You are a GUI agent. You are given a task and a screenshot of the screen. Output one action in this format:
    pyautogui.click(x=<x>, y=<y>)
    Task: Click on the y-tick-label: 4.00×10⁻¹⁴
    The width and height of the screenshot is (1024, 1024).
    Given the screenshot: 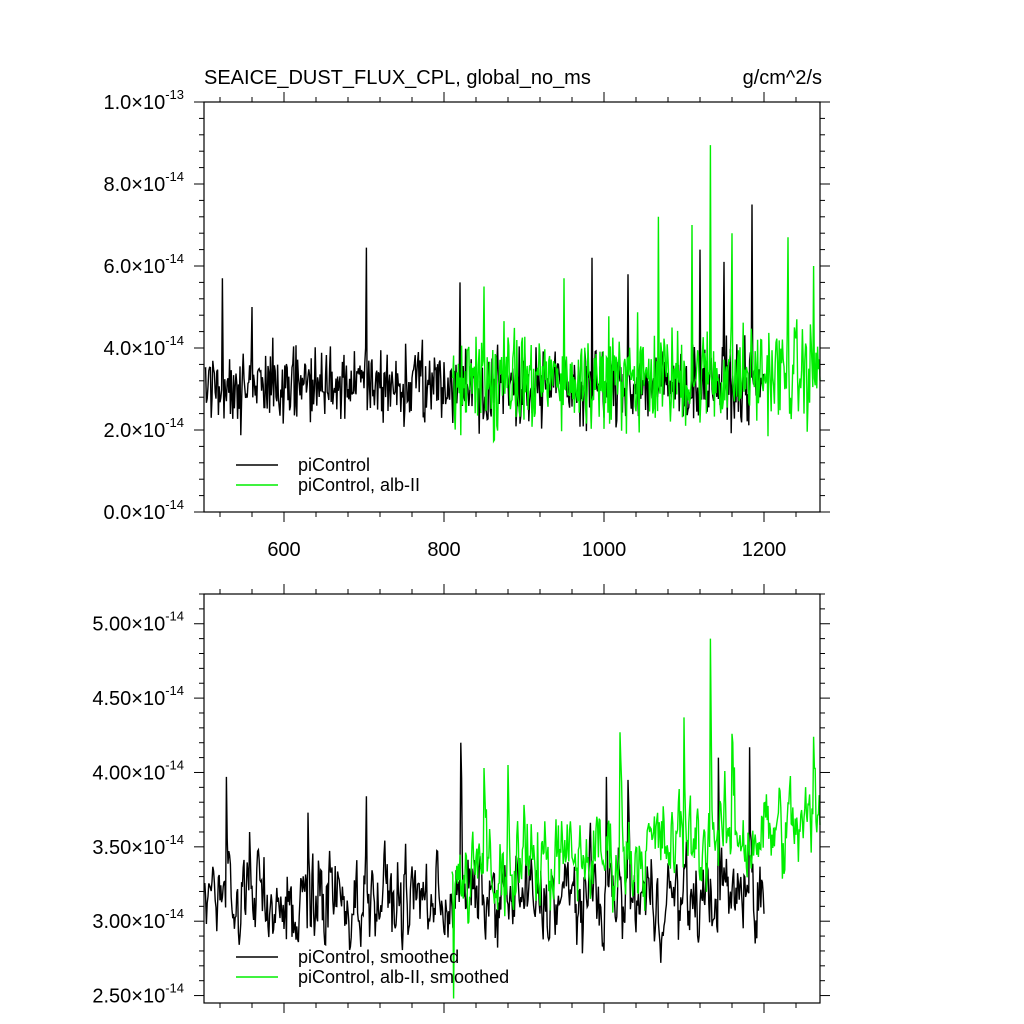 What is the action you would take?
    pyautogui.click(x=138, y=770)
    